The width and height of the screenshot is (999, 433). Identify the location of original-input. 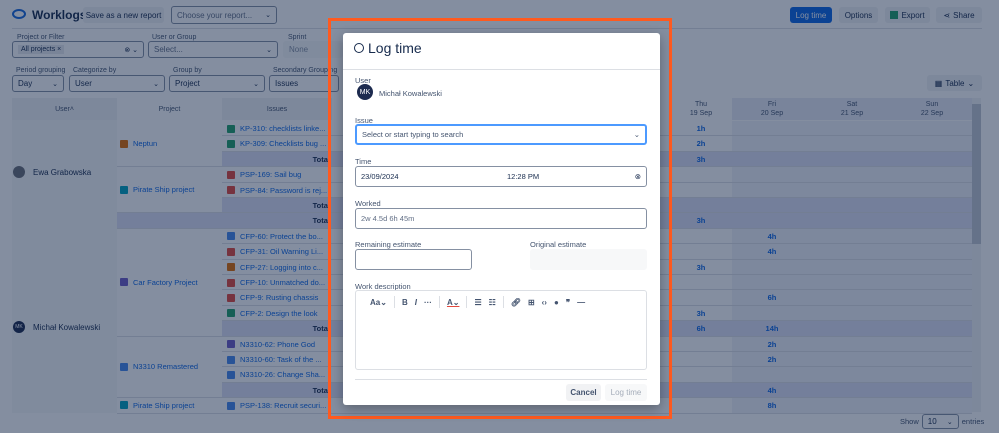
(588, 259).